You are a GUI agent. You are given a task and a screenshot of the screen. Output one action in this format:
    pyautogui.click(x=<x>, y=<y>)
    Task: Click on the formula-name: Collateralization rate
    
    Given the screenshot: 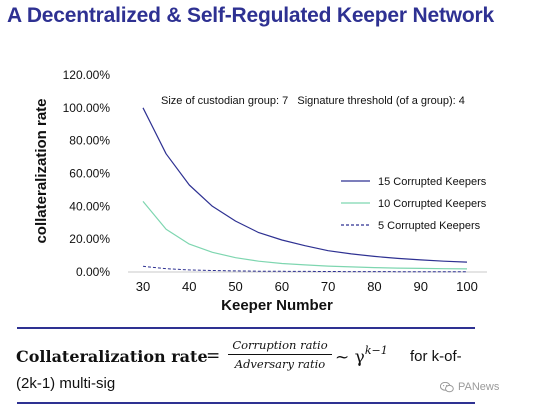 What is the action you would take?
    pyautogui.click(x=112, y=356)
    